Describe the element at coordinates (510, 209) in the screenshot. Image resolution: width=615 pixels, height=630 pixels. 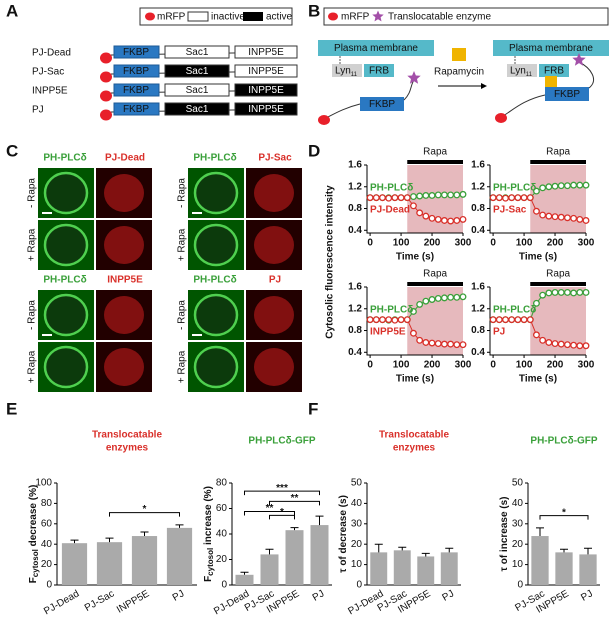
I see `series-label: PJ-Sac` at that location.